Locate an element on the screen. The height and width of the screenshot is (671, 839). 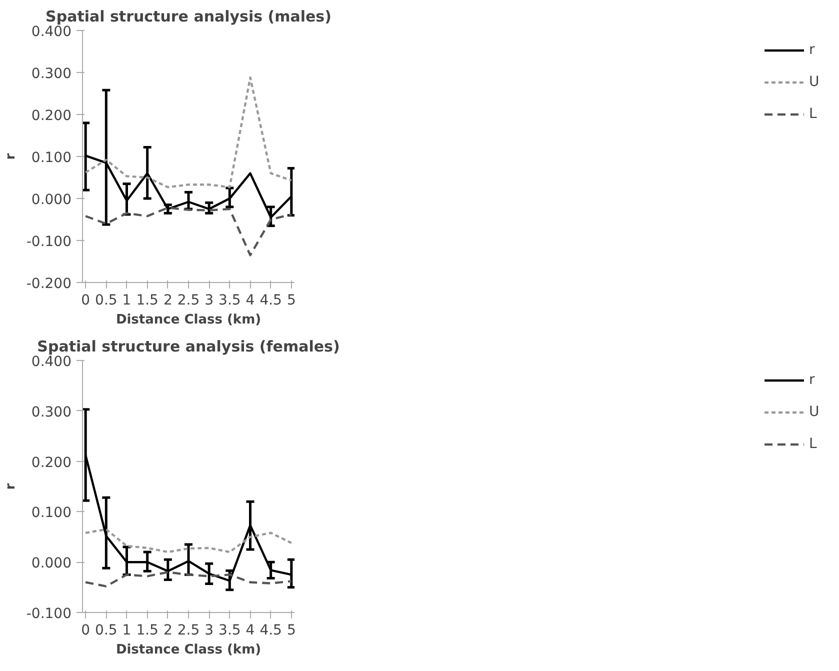
y-tick-label: -0.200 is located at coordinates (49, 284).